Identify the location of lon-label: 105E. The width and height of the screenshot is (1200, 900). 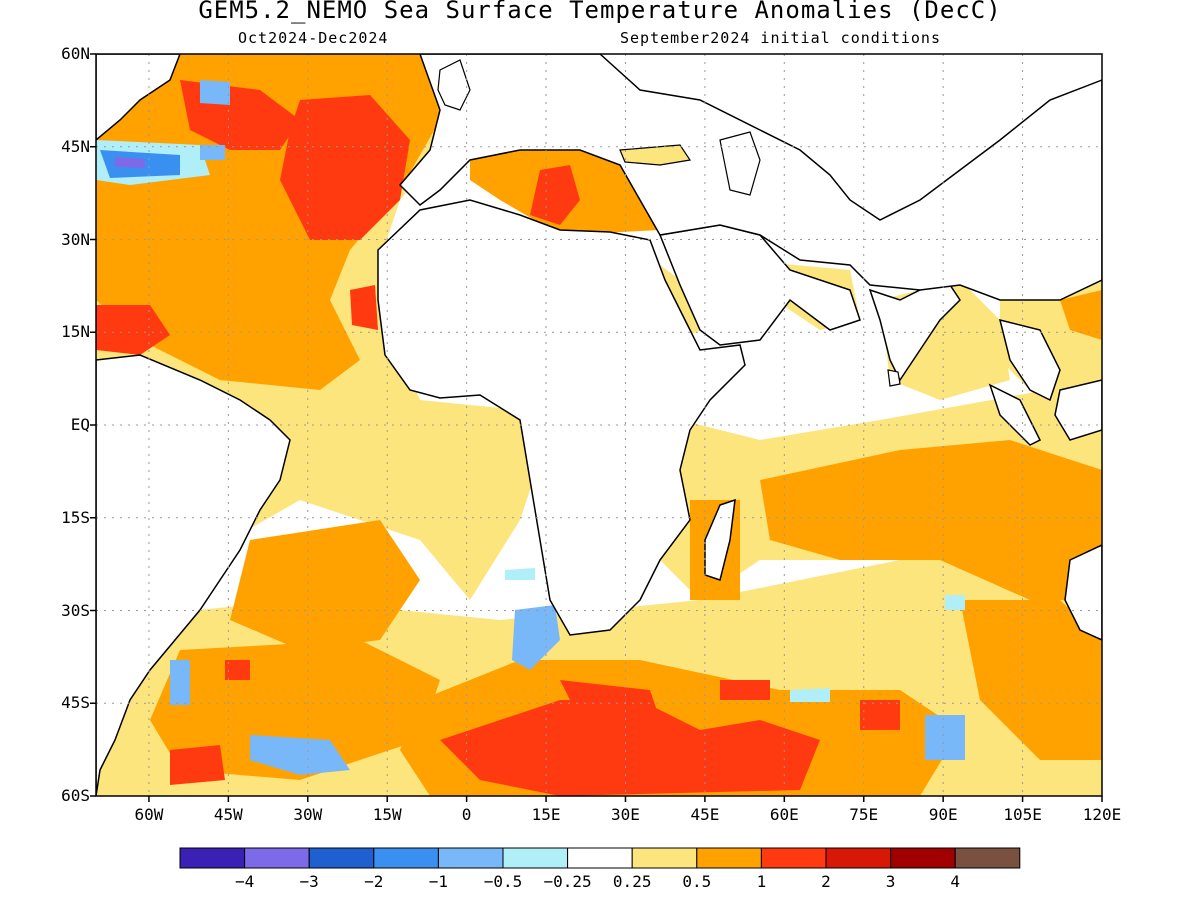
(1022, 814).